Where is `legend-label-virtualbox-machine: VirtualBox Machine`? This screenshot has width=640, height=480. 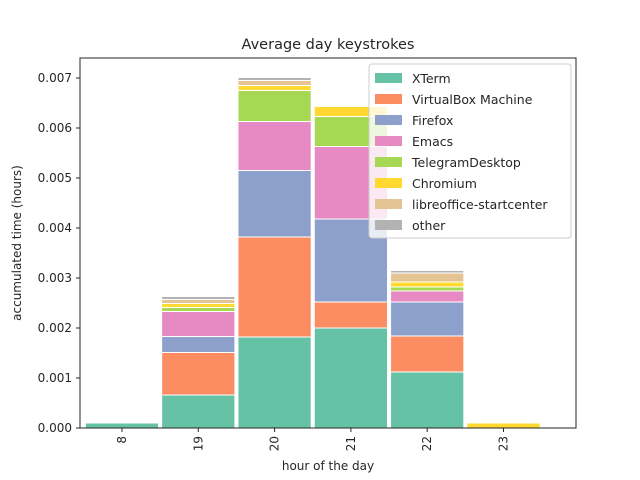
legend-label-virtualbox-machine: VirtualBox Machine is located at coordinates (472, 99).